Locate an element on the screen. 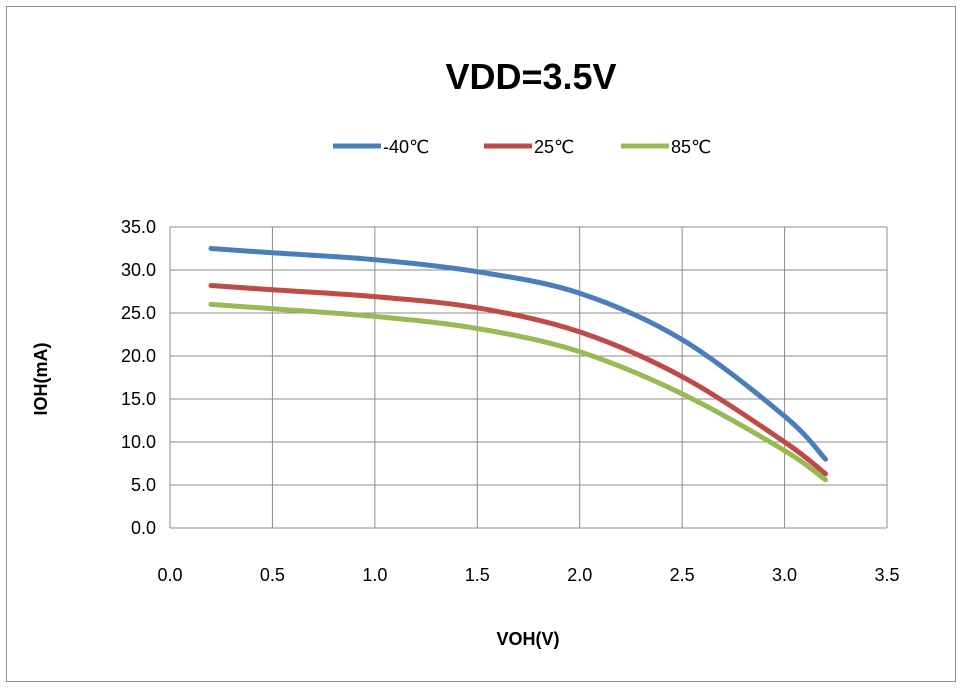 This screenshot has width=963, height=688. x-tick-label: 3.0 is located at coordinates (784, 575).